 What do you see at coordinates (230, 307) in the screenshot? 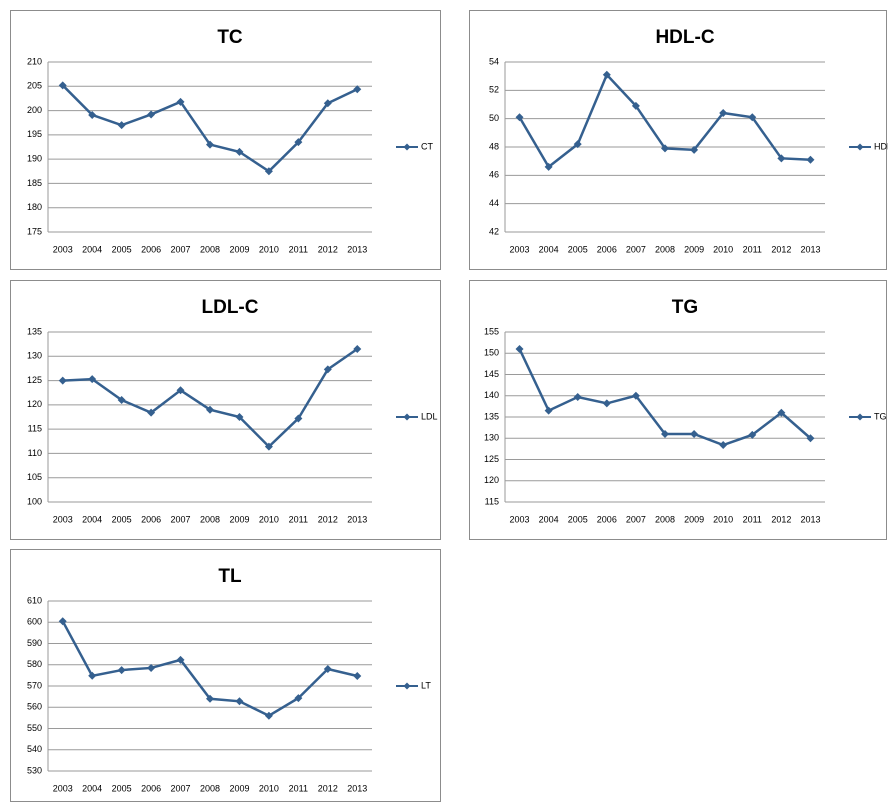
I see `chart-title: LDL-C` at bounding box center [230, 307].